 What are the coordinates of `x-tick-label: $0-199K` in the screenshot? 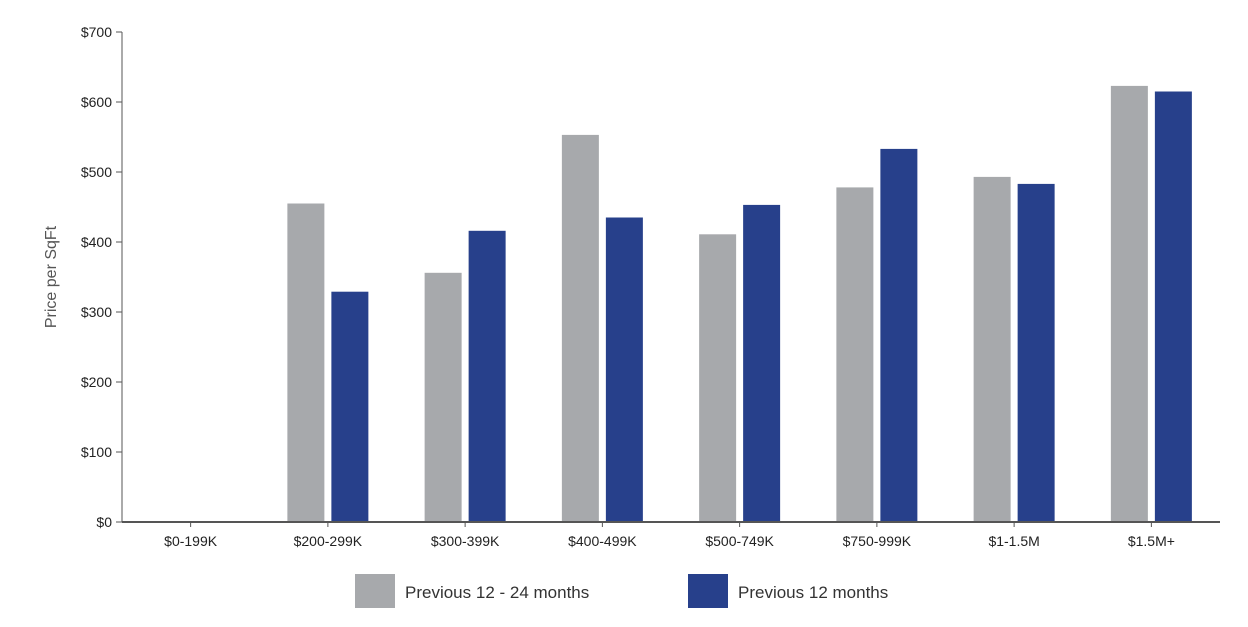 It's located at (191, 541).